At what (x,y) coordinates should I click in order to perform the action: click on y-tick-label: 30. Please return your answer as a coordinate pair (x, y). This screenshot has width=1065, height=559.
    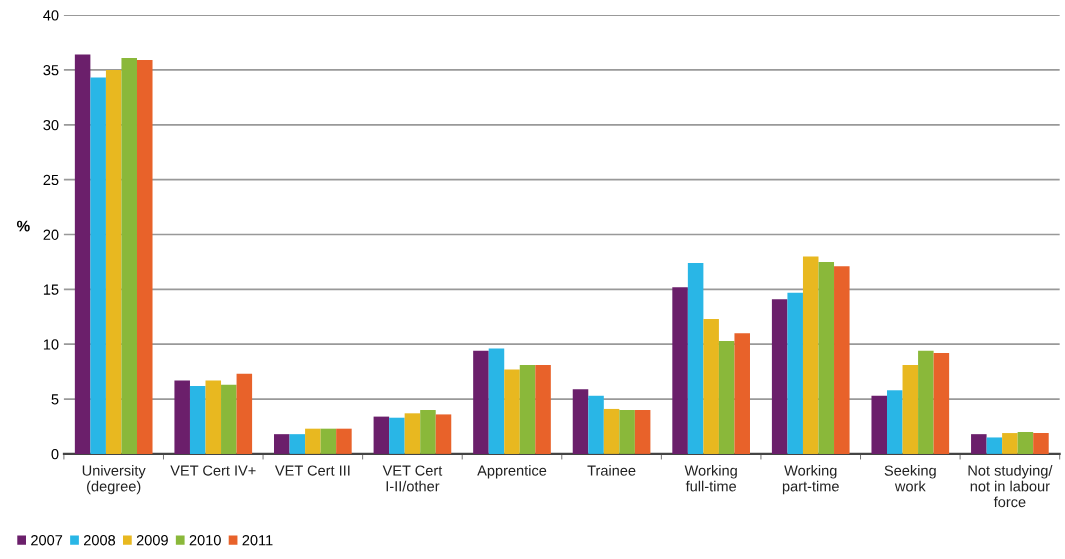
    Looking at the image, I should click on (51, 125).